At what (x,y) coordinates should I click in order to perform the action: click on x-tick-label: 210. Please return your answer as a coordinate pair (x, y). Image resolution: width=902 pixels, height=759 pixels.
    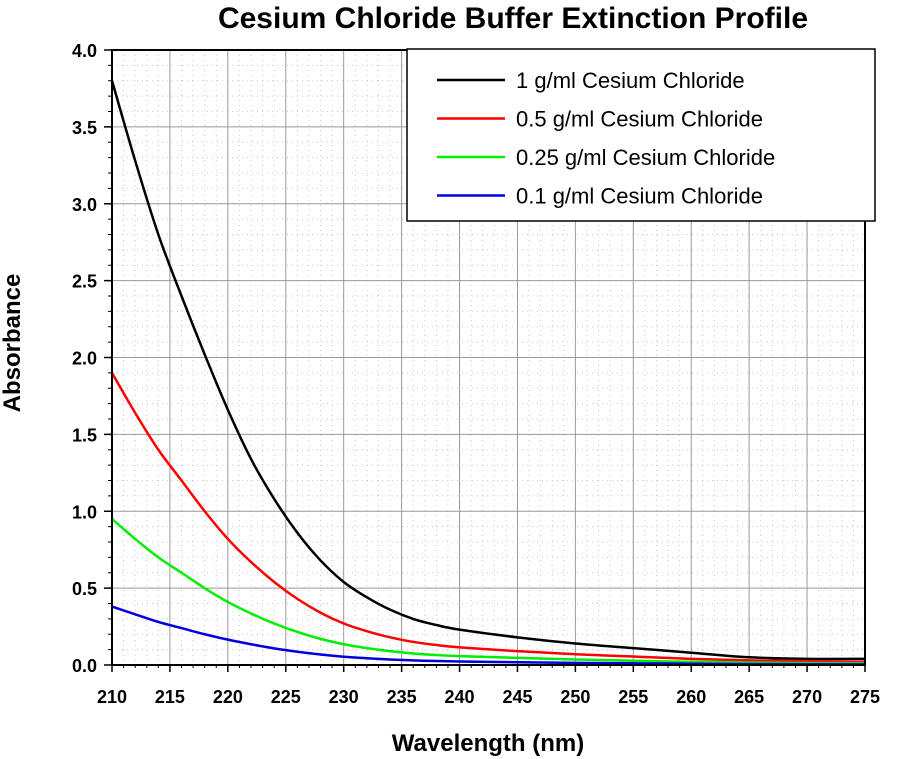
    Looking at the image, I should click on (112, 697).